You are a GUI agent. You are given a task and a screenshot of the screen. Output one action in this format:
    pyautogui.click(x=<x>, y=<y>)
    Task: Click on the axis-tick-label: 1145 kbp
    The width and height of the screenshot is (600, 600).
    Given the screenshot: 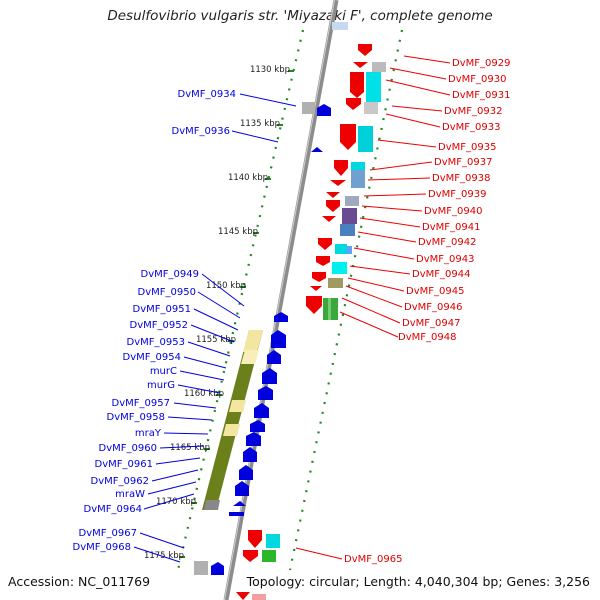 What is the action you would take?
    pyautogui.click(x=238, y=232)
    